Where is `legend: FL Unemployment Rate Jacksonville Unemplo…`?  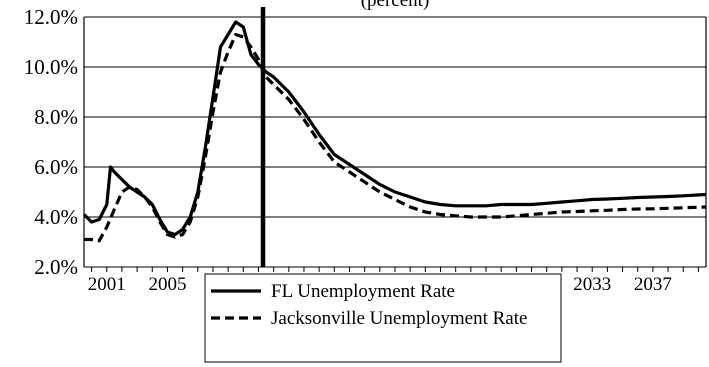 legend: FL Unemployment Rate Jacksonville Unemplo… is located at coordinates (383, 318).